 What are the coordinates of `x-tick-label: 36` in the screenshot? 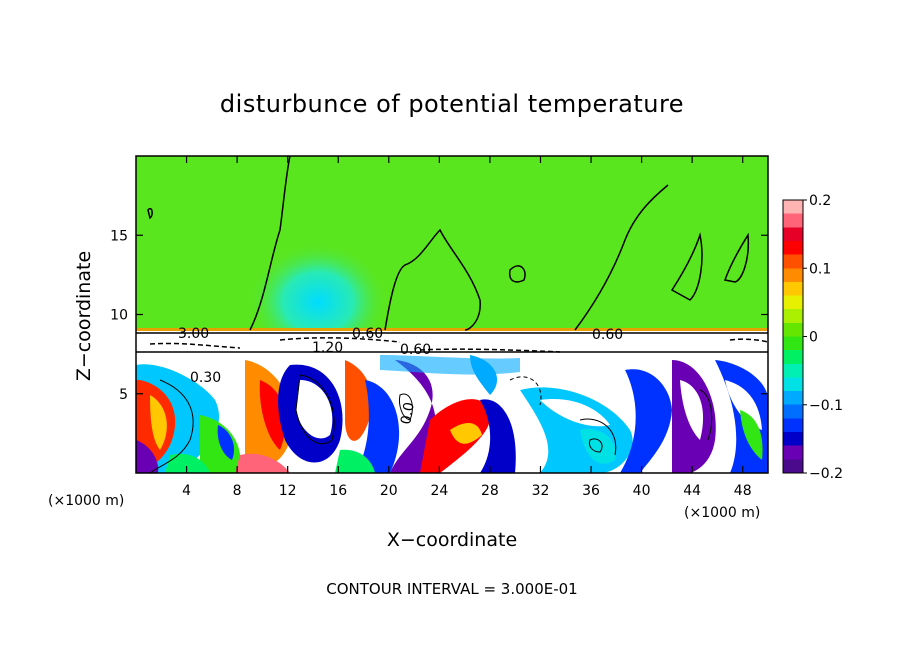 It's located at (591, 491).